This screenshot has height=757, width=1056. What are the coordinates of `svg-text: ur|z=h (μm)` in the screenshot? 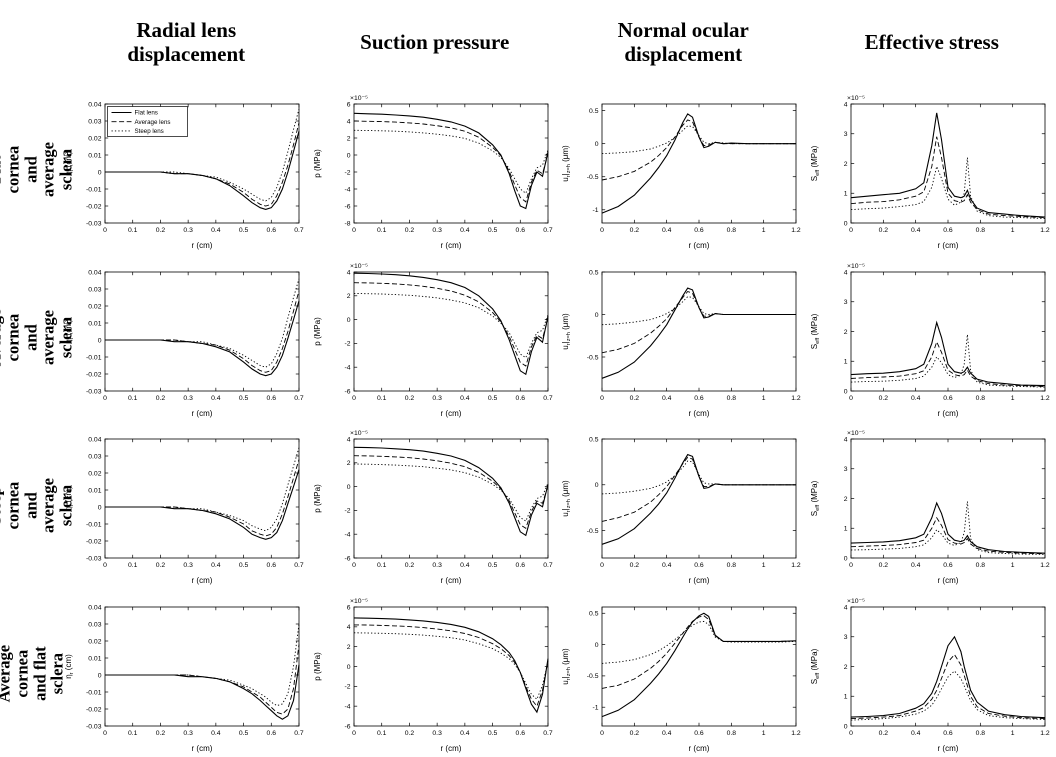 It's located at (566, 331).